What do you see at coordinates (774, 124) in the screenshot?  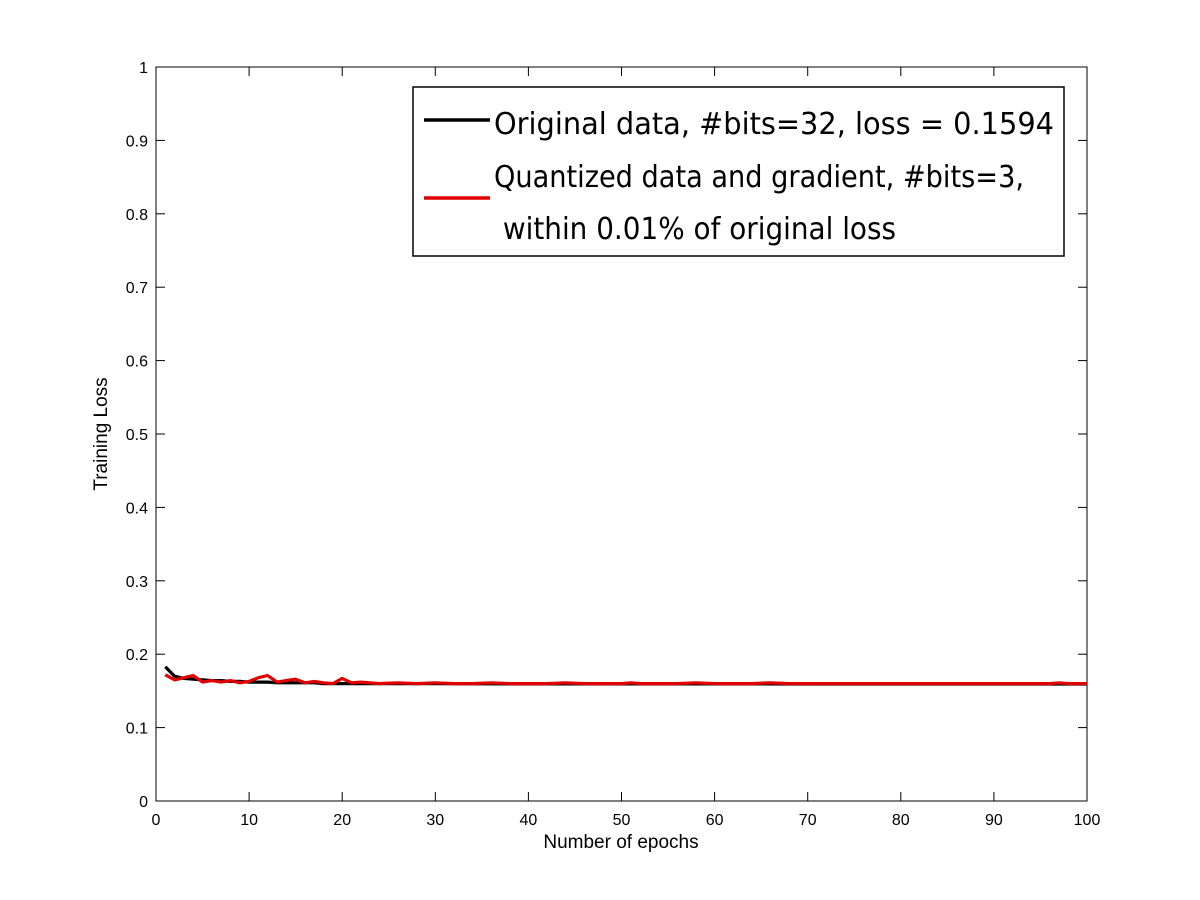 I see `legend-entry-original: Original data, #bits=32, loss = 0.1594` at bounding box center [774, 124].